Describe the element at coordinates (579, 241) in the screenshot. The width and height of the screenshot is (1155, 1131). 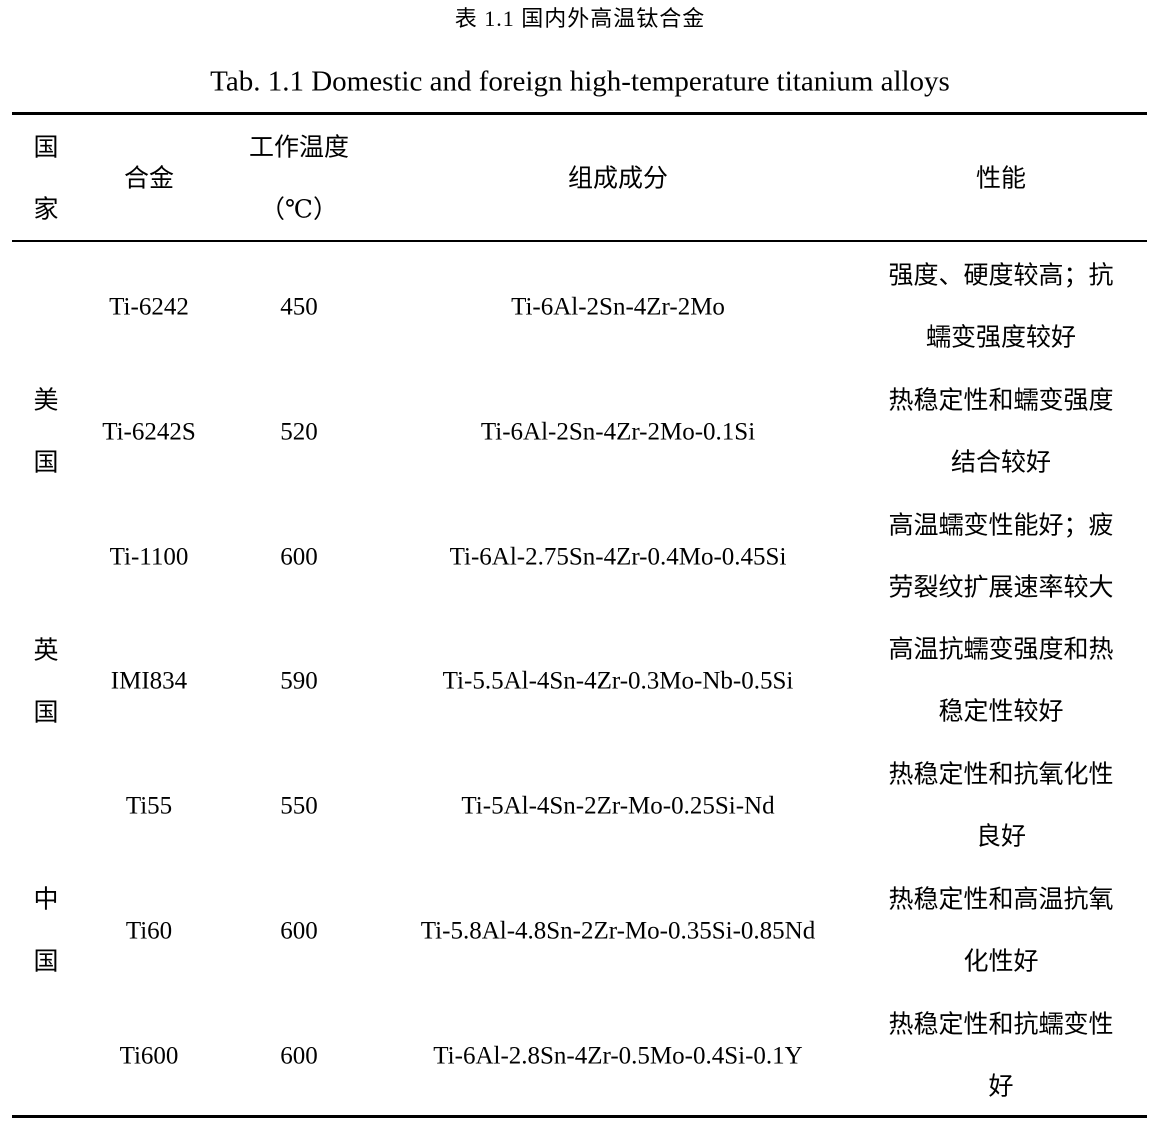
I see `header-rule` at that location.